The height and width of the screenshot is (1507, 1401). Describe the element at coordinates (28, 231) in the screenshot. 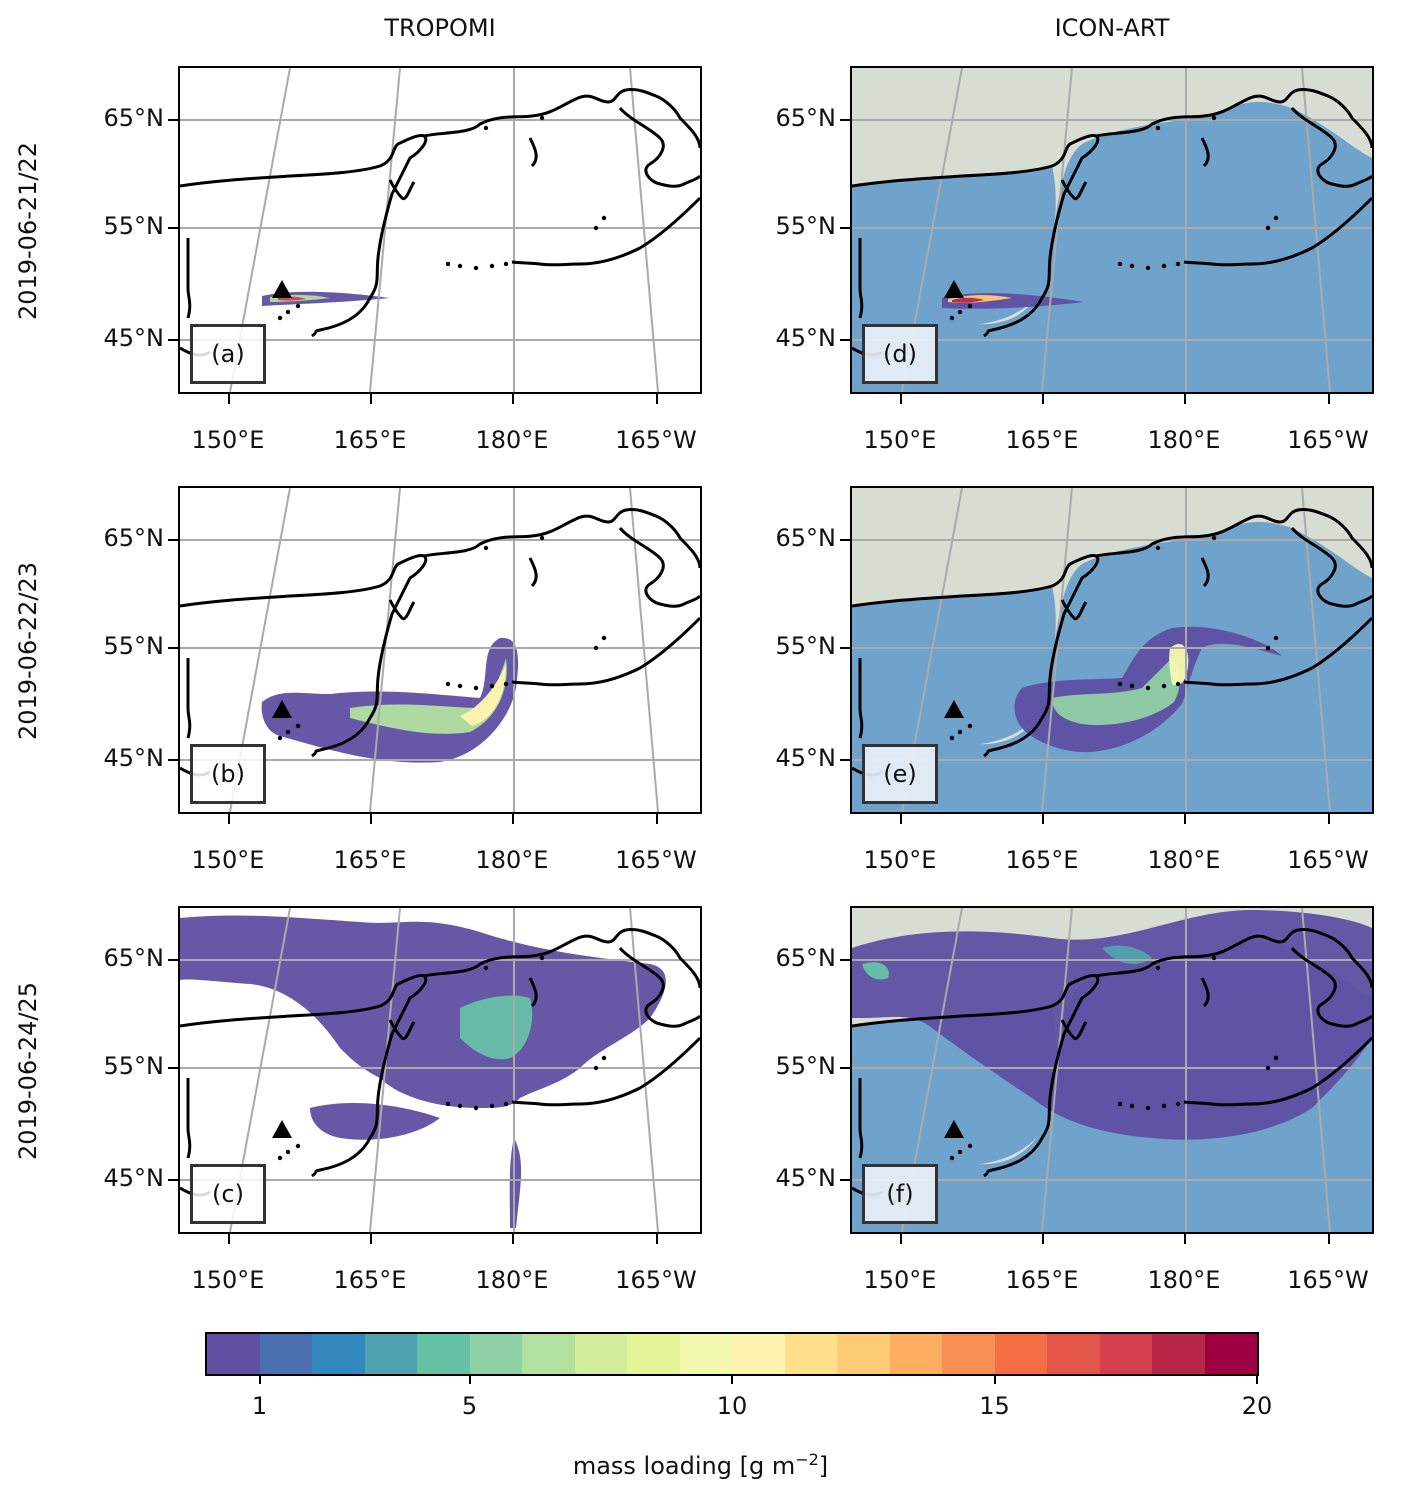

I see `row-label-1: 2019-06-21/22` at that location.